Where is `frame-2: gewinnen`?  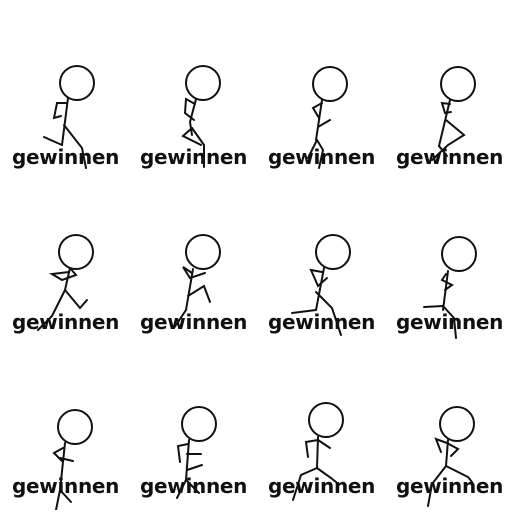
frame-2: gewinnen is located at coordinates (192, 85).